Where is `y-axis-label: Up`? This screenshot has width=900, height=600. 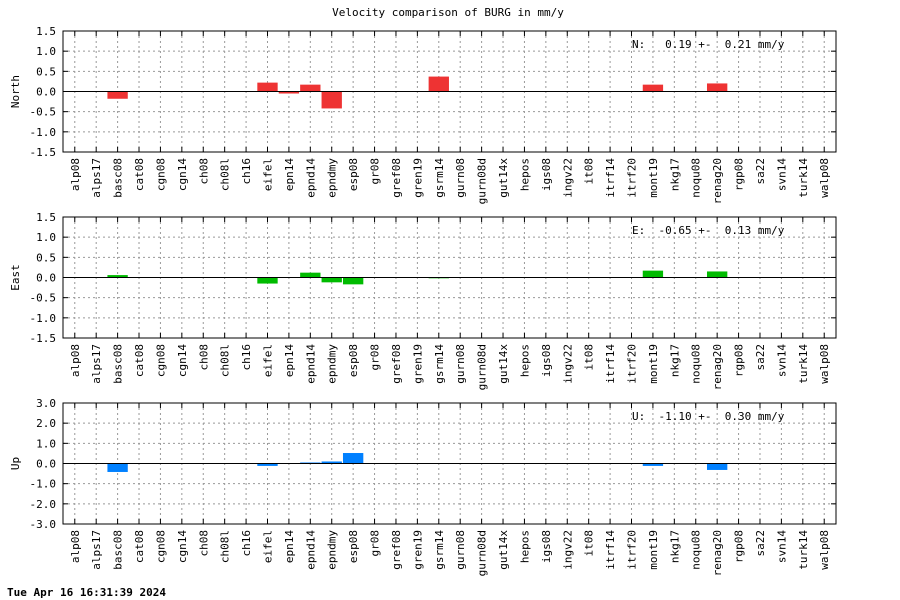
y-axis-label: Up is located at coordinates (15, 463).